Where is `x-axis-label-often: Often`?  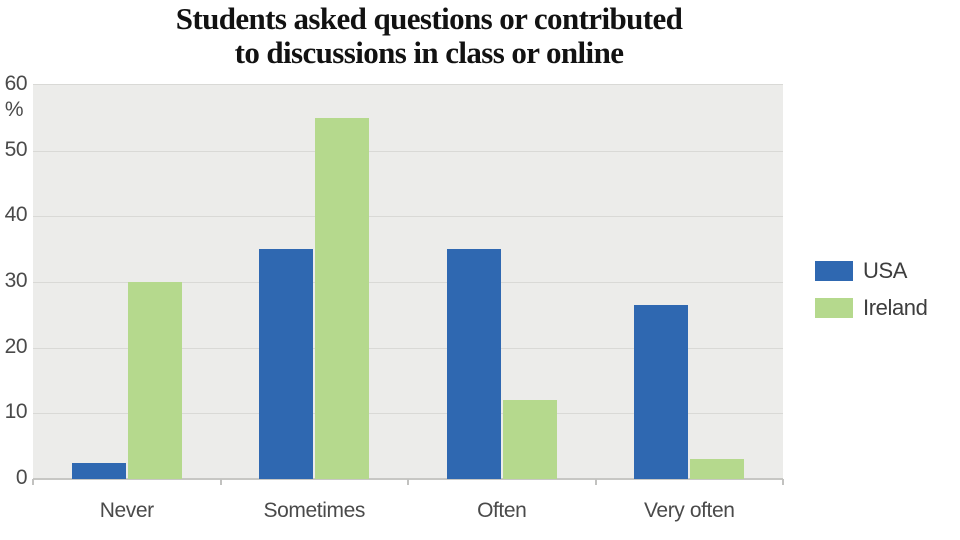
x-axis-label-often: Often is located at coordinates (502, 510).